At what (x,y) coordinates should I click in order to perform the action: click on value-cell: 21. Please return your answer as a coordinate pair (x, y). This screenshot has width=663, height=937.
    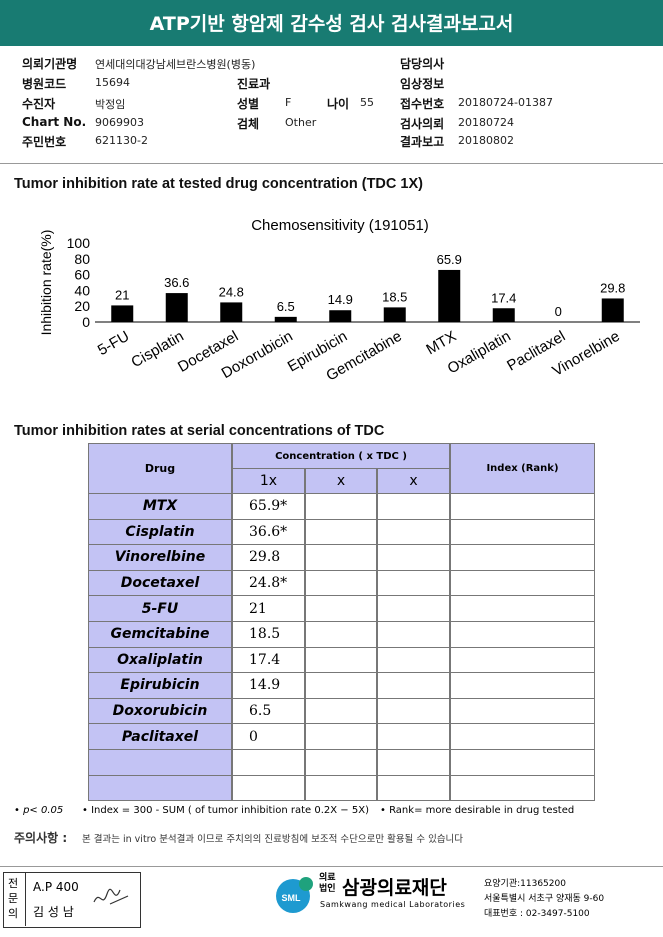
    Looking at the image, I should click on (268, 608).